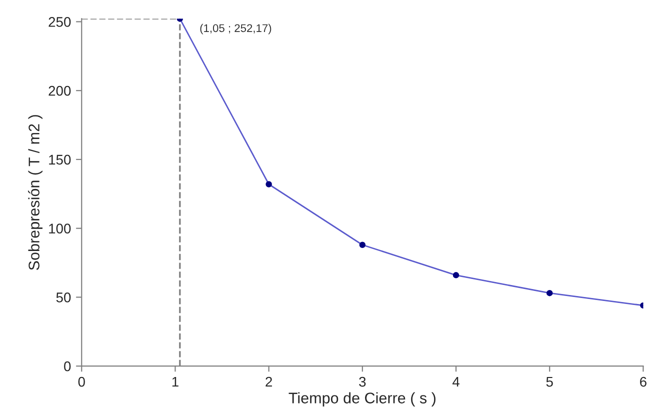 This screenshot has height=416, width=653. What do you see at coordinates (175, 382) in the screenshot?
I see `x-tick-label: 1` at bounding box center [175, 382].